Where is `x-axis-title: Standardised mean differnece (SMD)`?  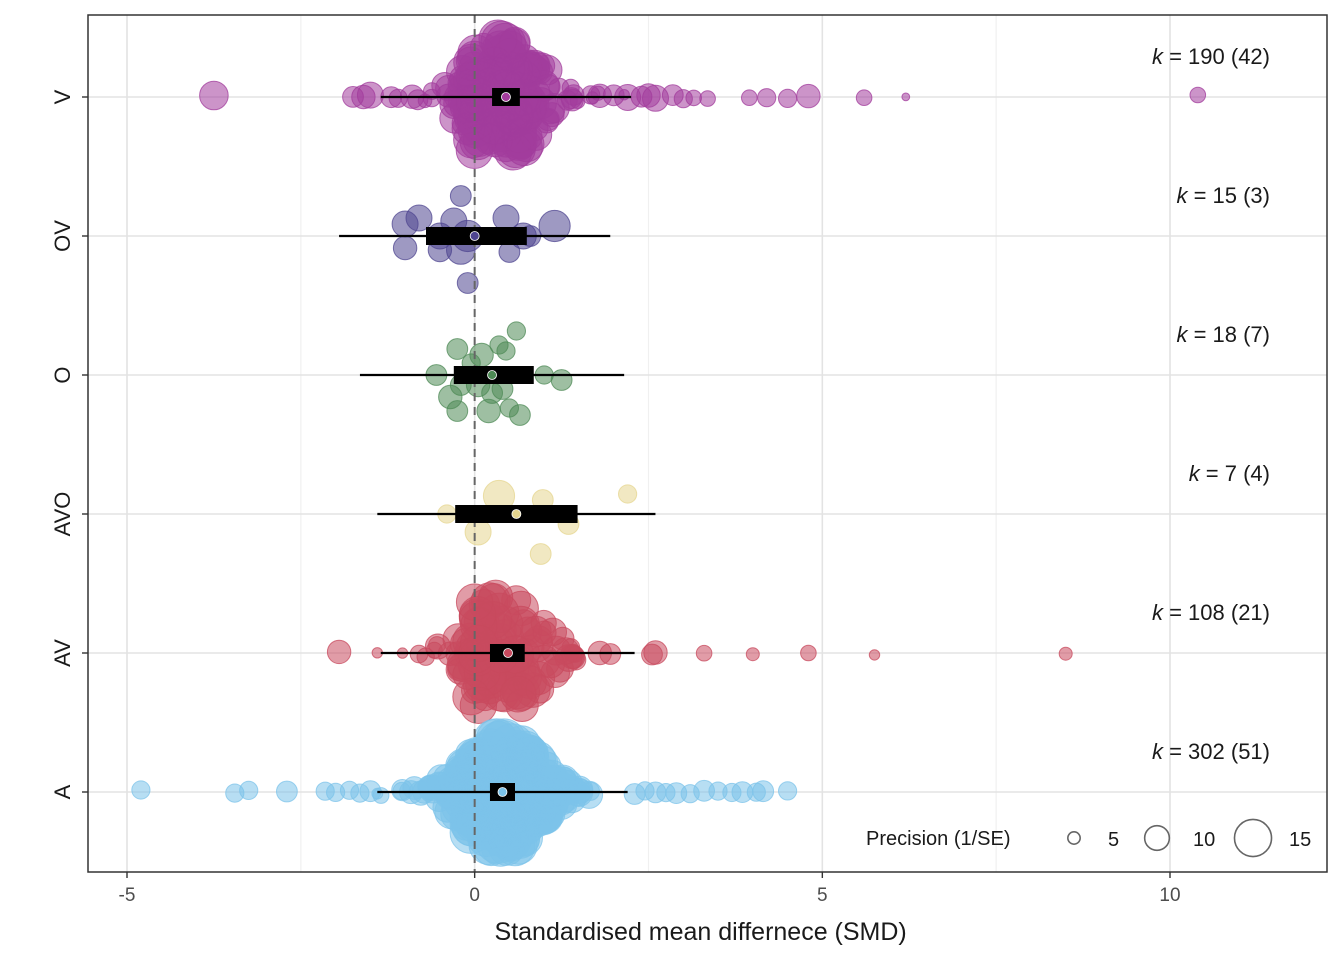 x-axis-title: Standardised mean differnece (SMD) is located at coordinates (701, 932).